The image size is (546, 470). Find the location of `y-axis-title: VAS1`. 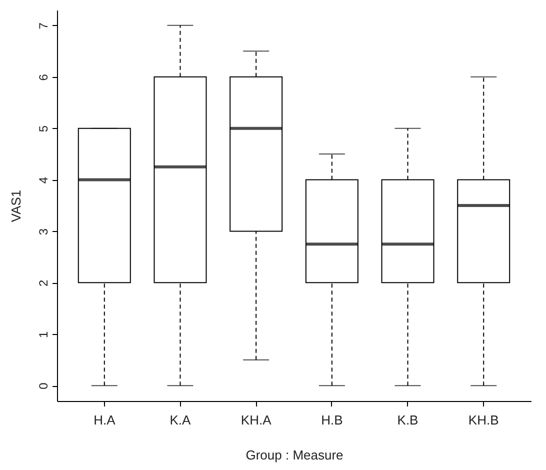

y-axis-title: VAS1 is located at coordinates (16, 206).